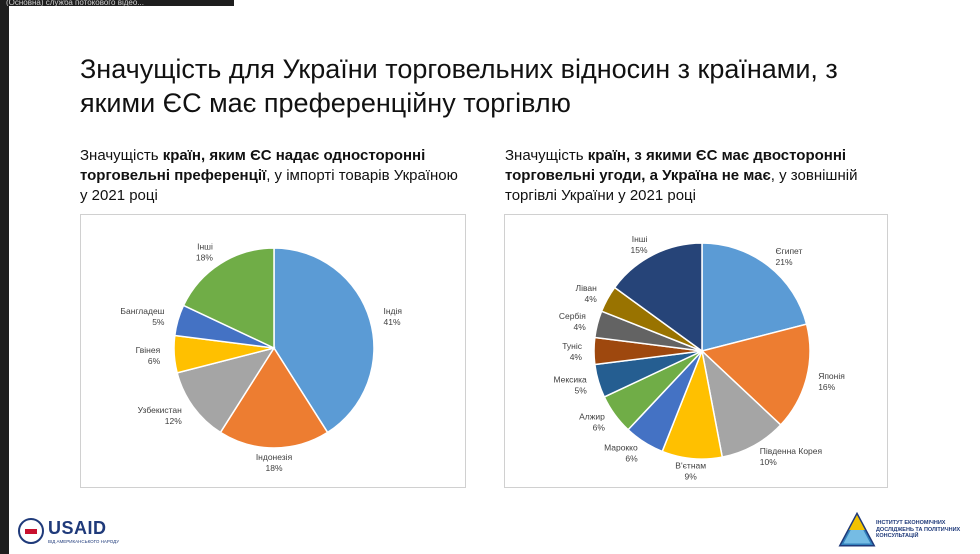  Describe the element at coordinates (4, 277) in the screenshot. I see `window-frame-left` at that location.